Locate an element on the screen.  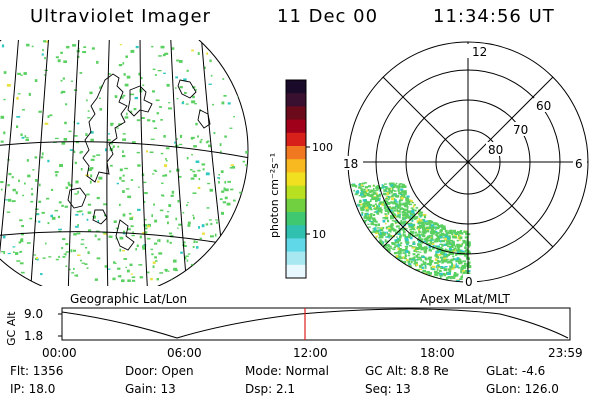
mlat-label-80: 80 is located at coordinates (495, 150).